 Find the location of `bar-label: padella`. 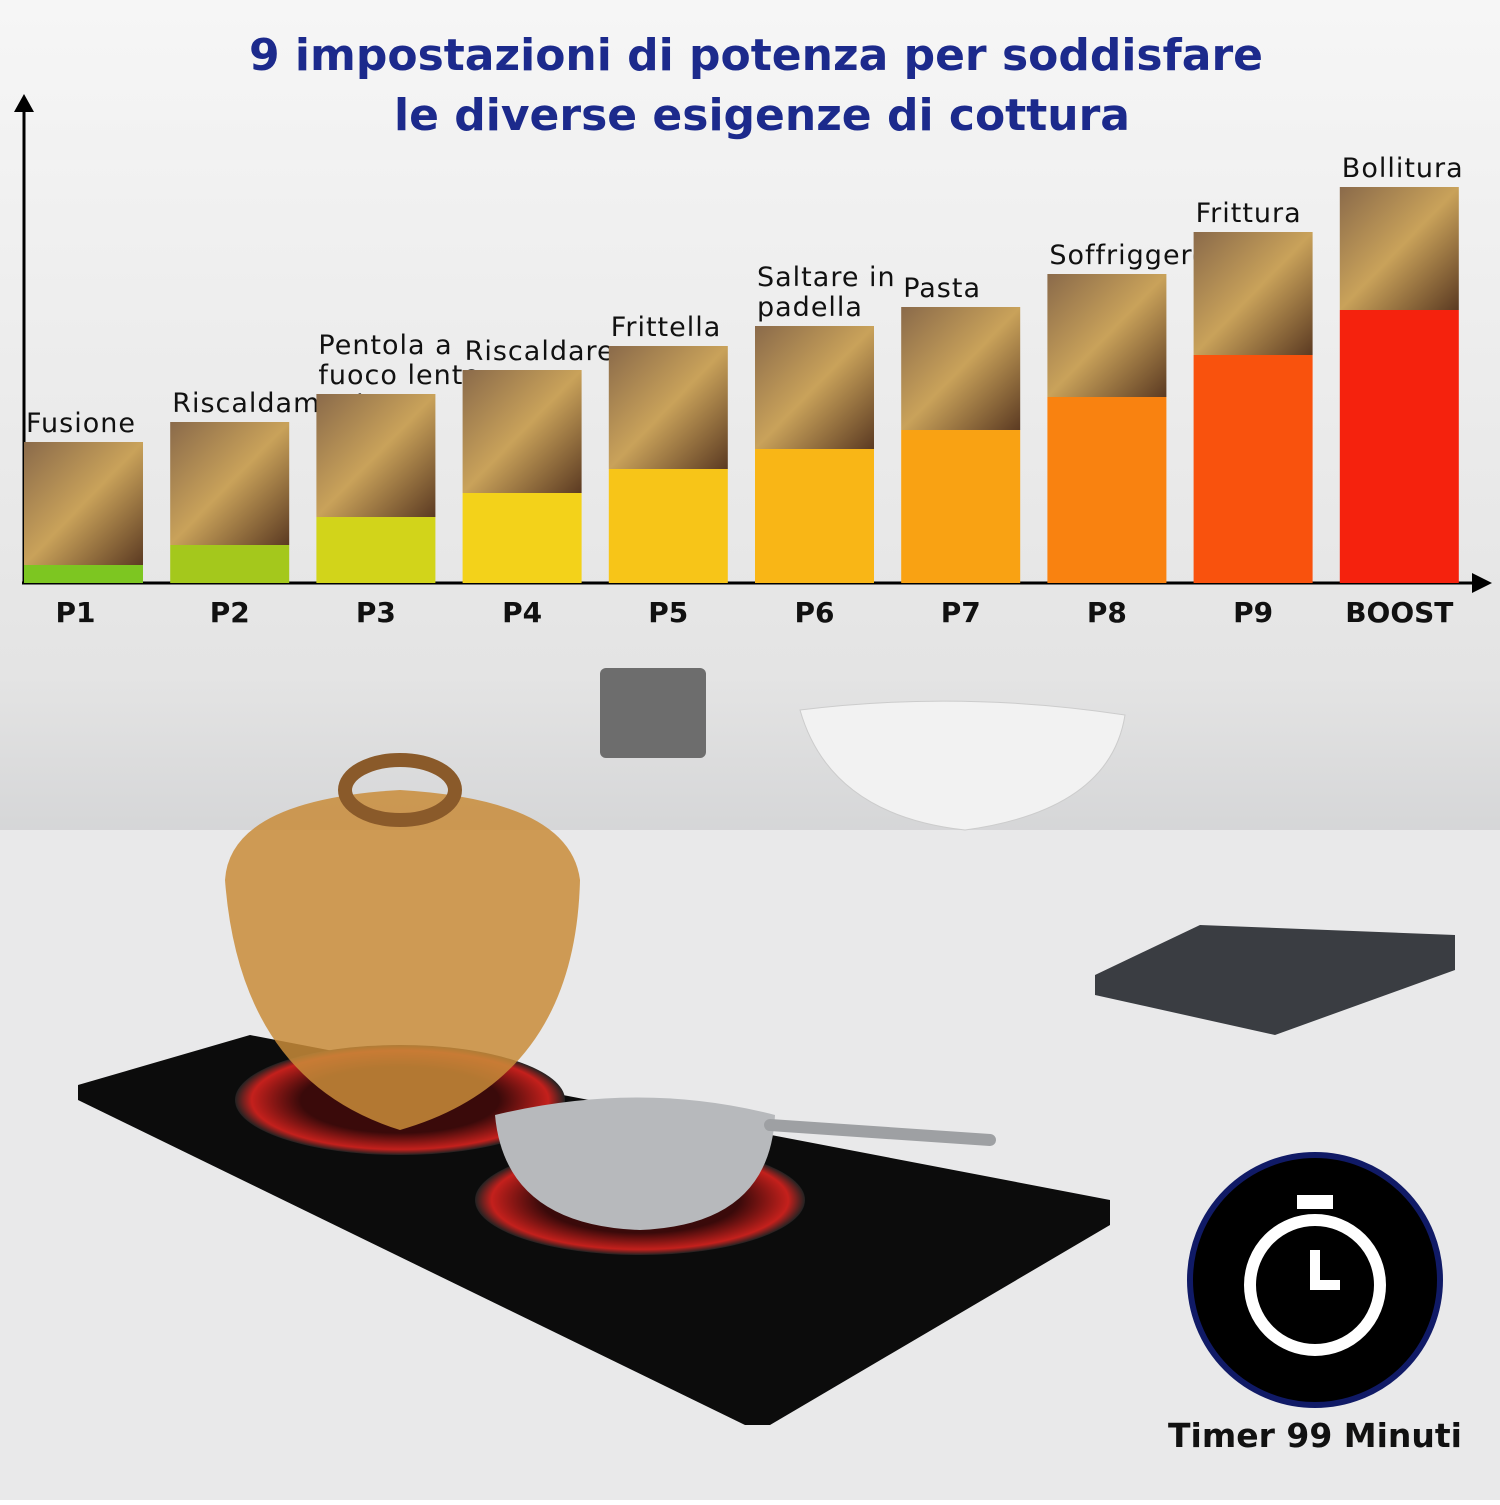

bar-label: padella is located at coordinates (810, 307).